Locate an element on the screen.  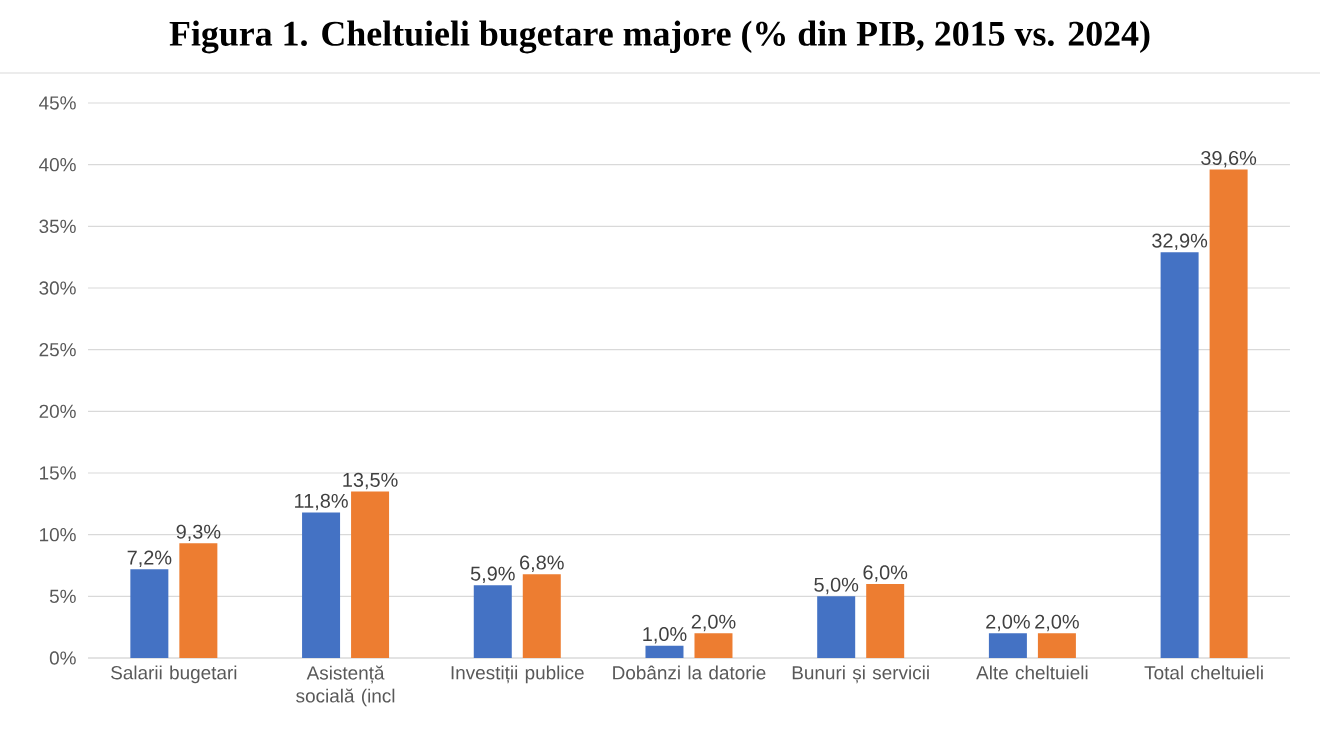
x-tick-label: Asistență socială (incl is located at coordinates (345, 686).